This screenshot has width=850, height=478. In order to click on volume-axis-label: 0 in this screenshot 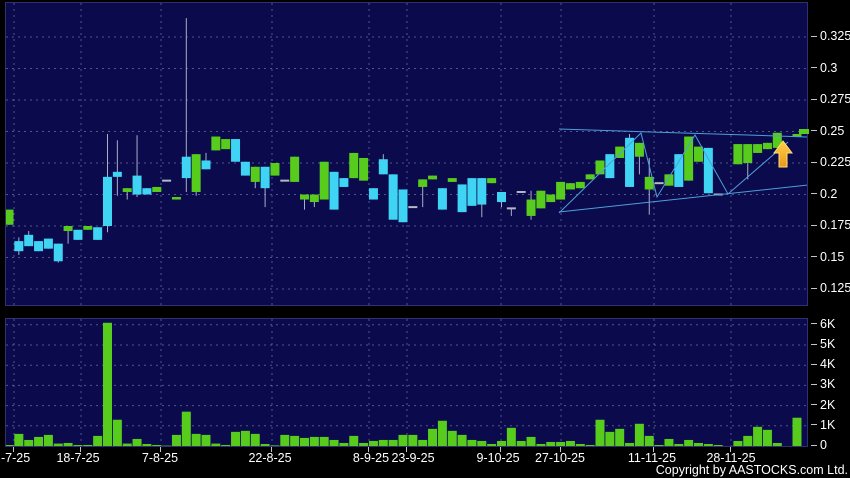, I will do `click(823, 445)`.